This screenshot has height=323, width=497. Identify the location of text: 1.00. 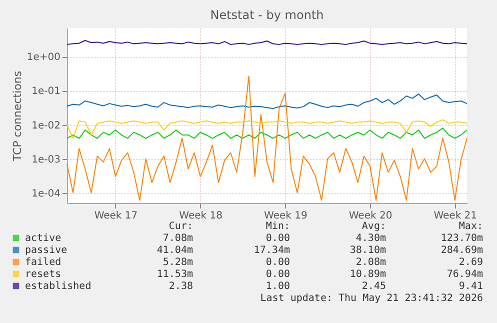
(278, 286).